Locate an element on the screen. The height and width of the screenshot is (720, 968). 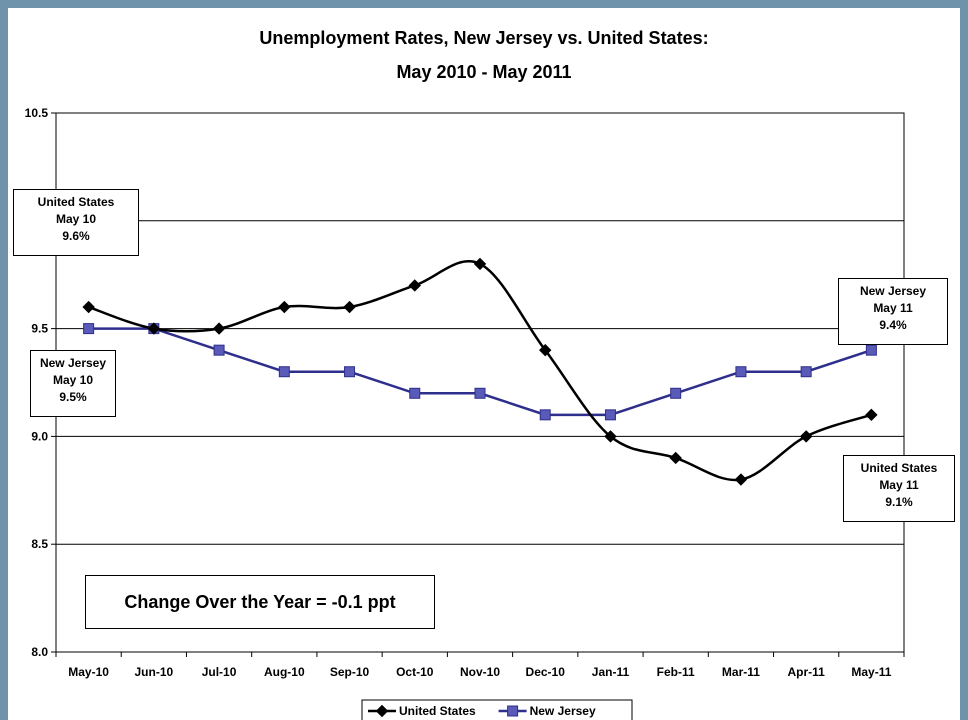
callout-nj-may11: New Jersey May 11 9.4% is located at coordinates (893, 311).